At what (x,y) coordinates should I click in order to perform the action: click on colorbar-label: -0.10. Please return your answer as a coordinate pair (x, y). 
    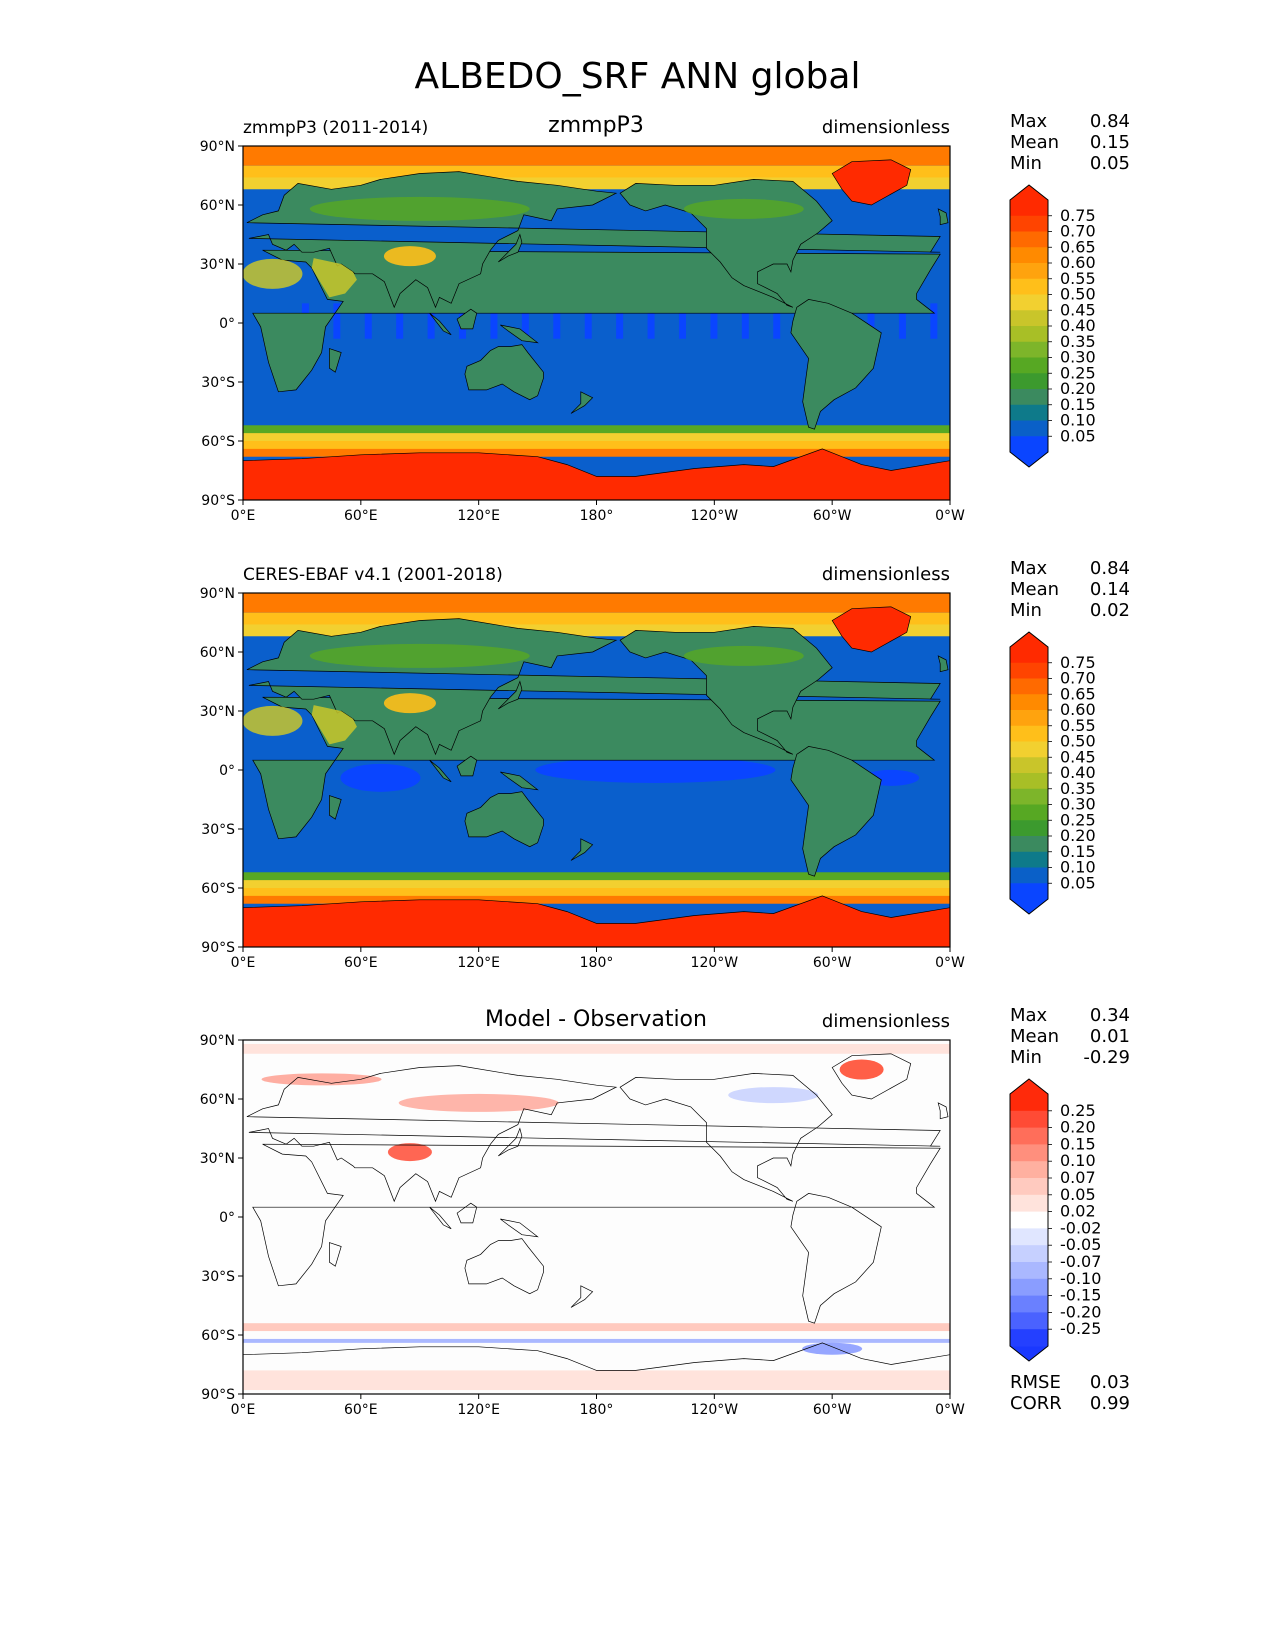
    Looking at the image, I should click on (1080, 1278).